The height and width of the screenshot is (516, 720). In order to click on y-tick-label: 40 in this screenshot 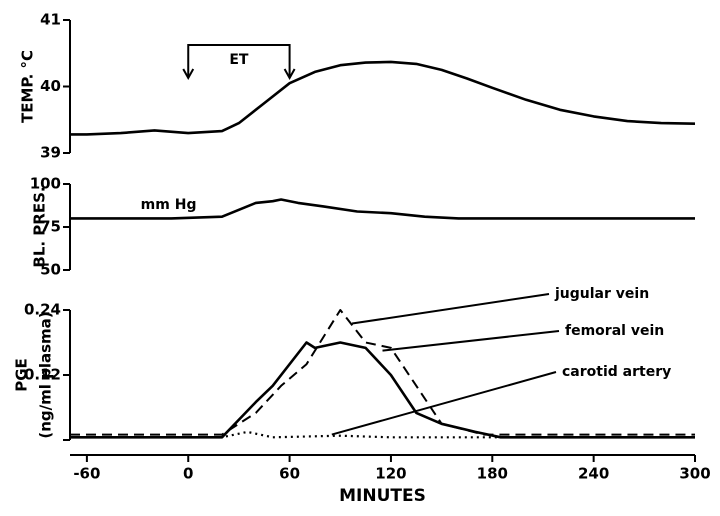, I will do `click(50, 86)`.